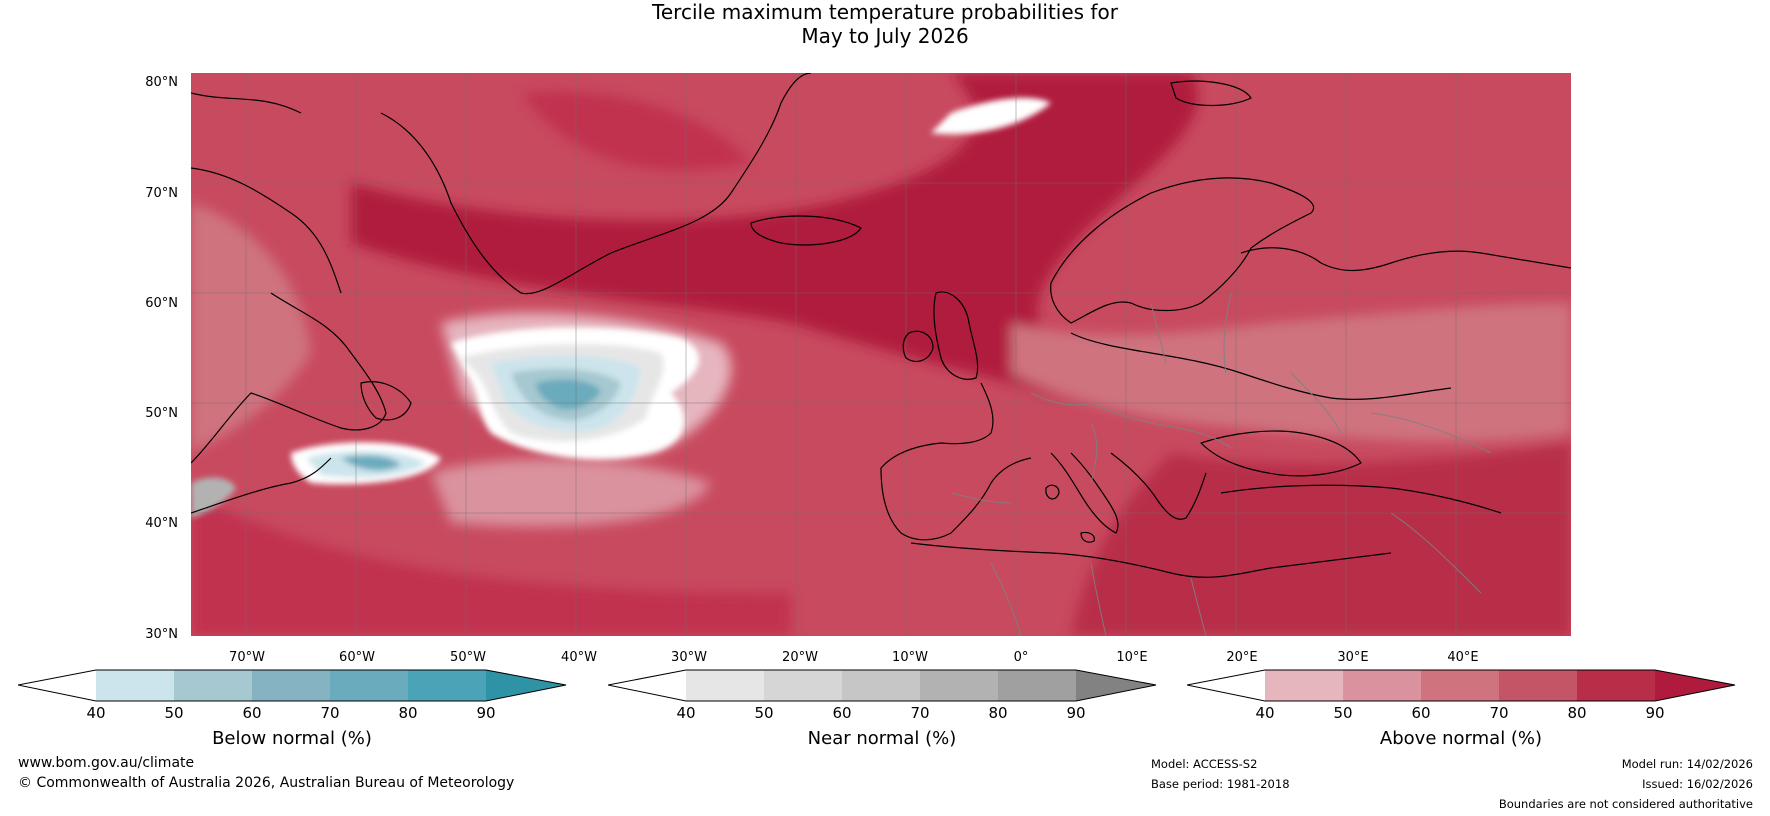 Image resolution: width=1770 pixels, height=816 pixels. I want to click on lon-label-20e: 20°E, so click(1242, 657).